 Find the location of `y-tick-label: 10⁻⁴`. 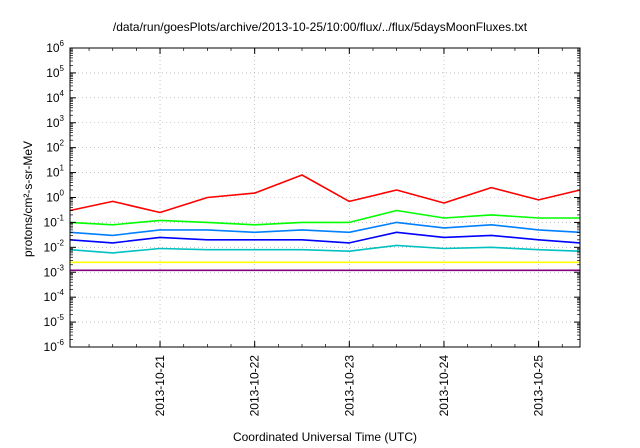

y-tick-label: 10⁻⁴ is located at coordinates (54, 296).